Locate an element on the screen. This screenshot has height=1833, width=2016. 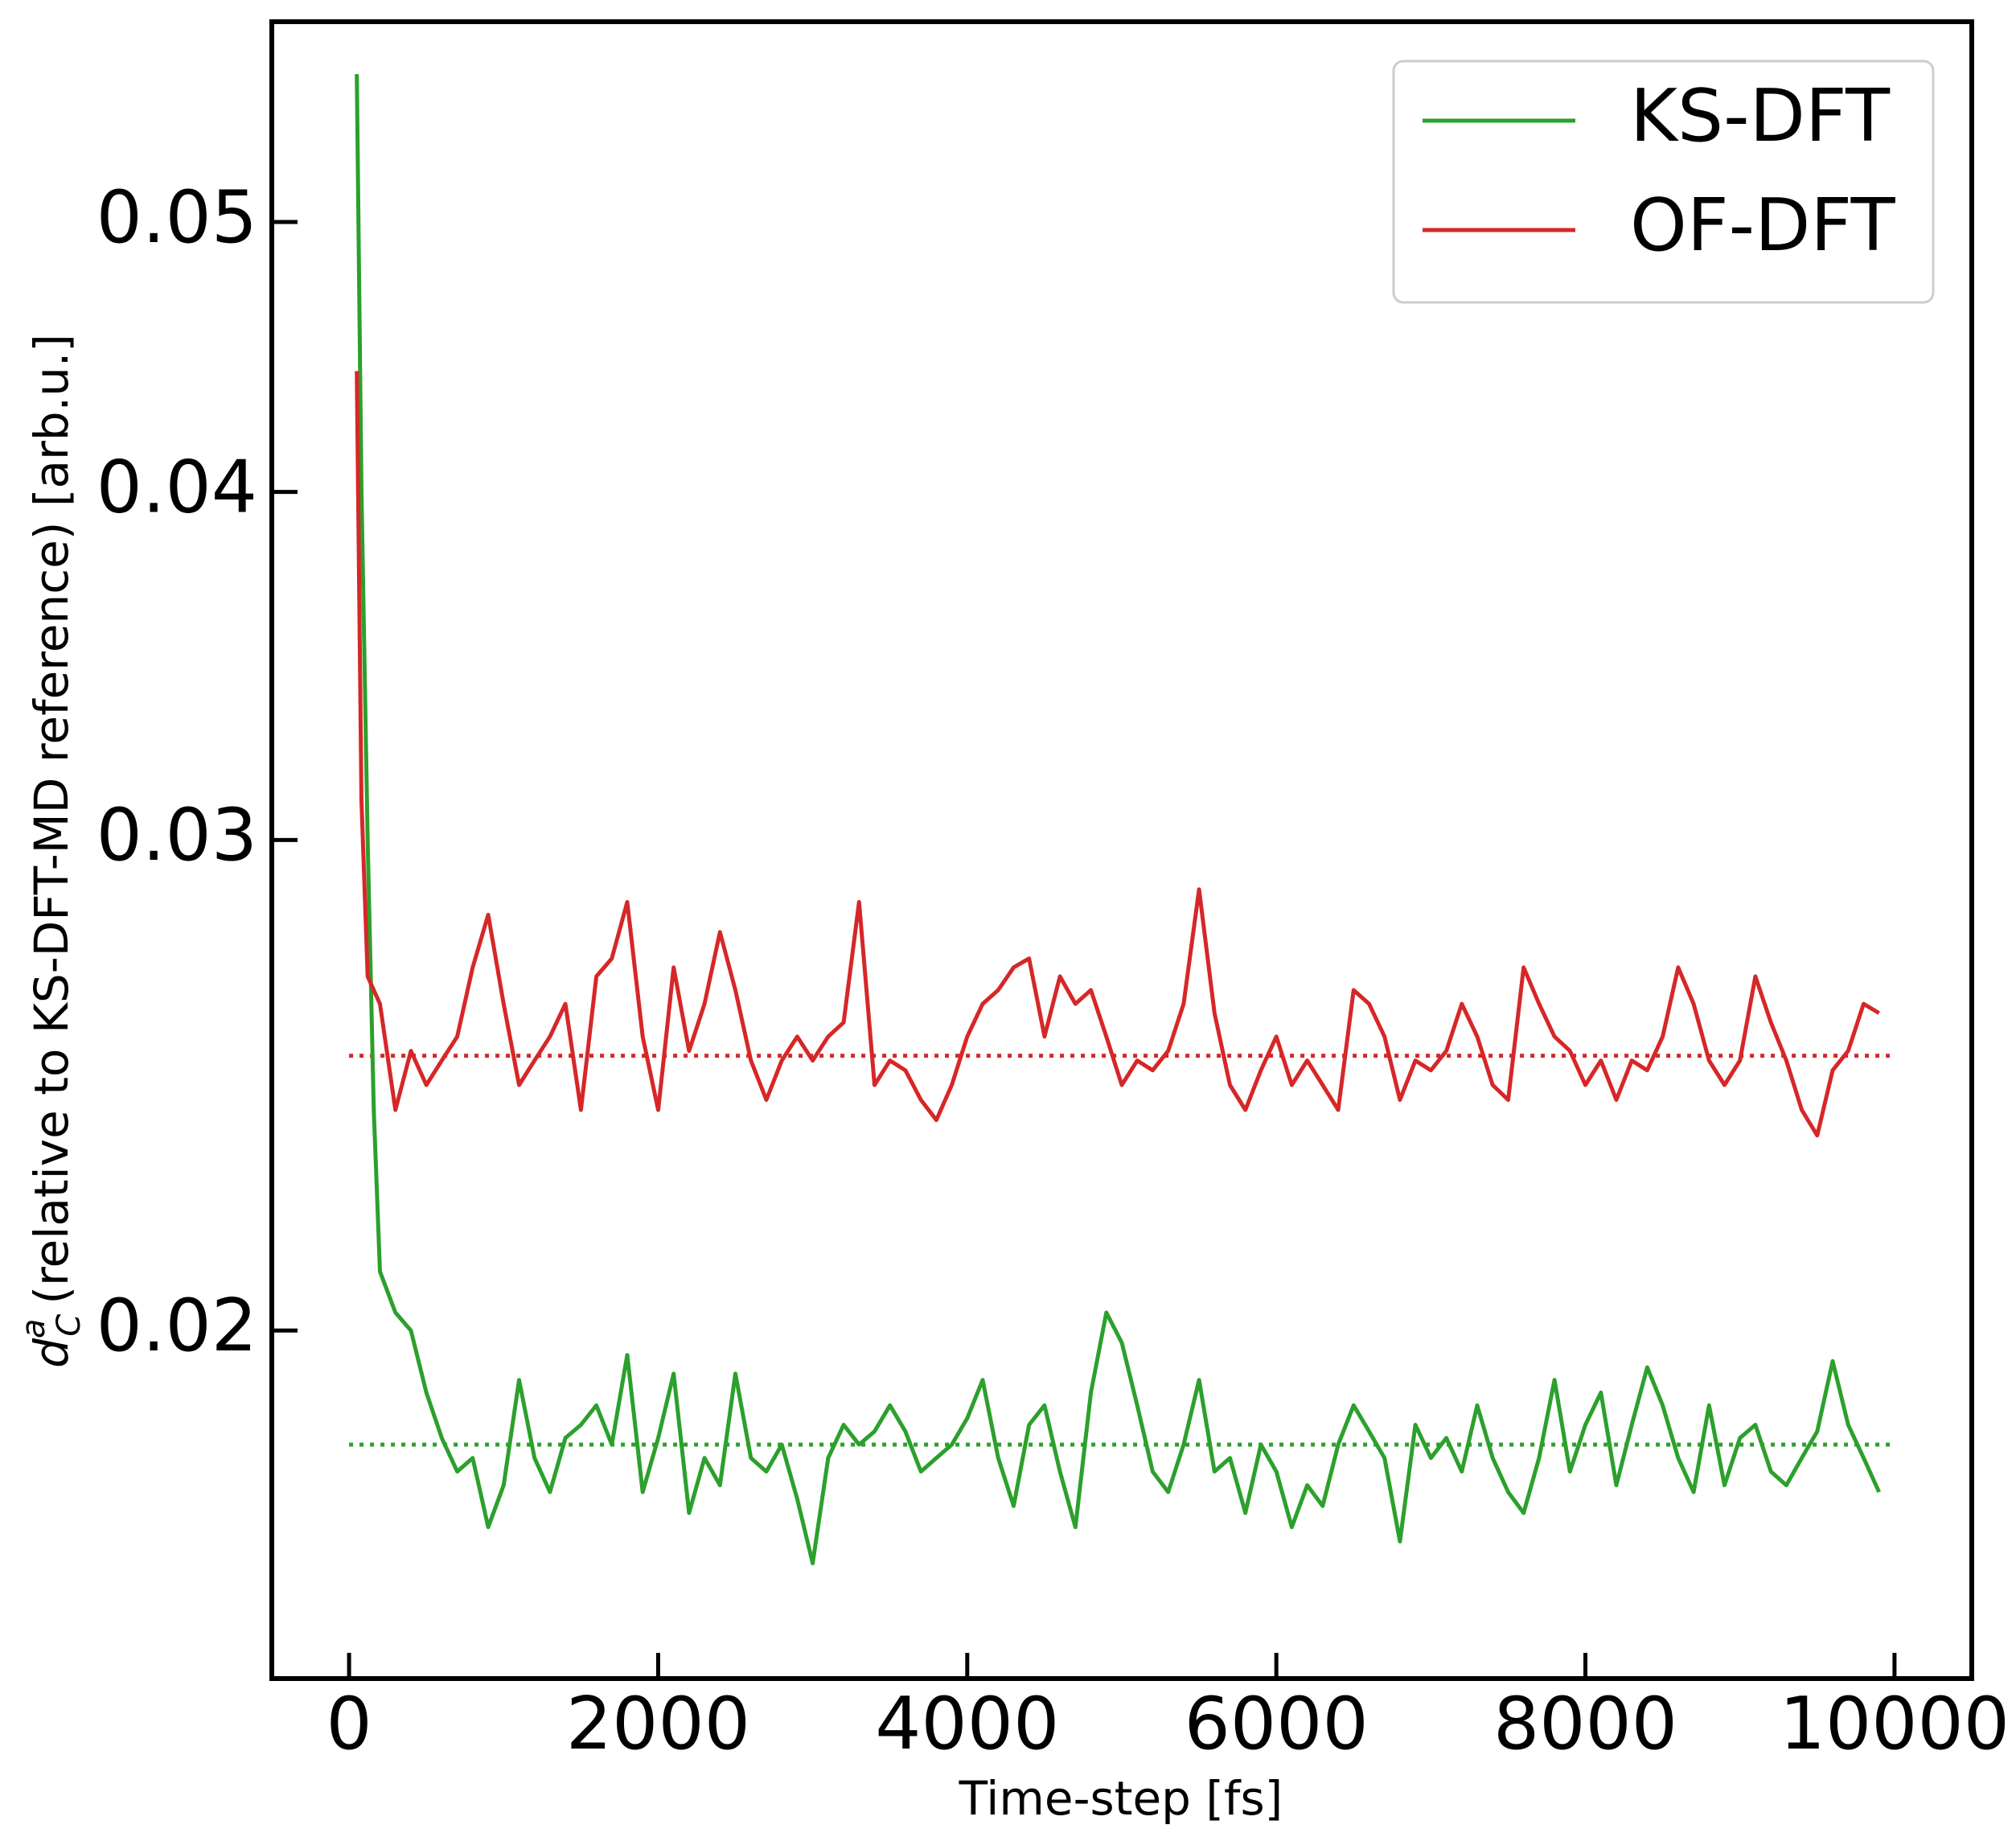
y-label-superscript: a is located at coordinates (33, 1329).